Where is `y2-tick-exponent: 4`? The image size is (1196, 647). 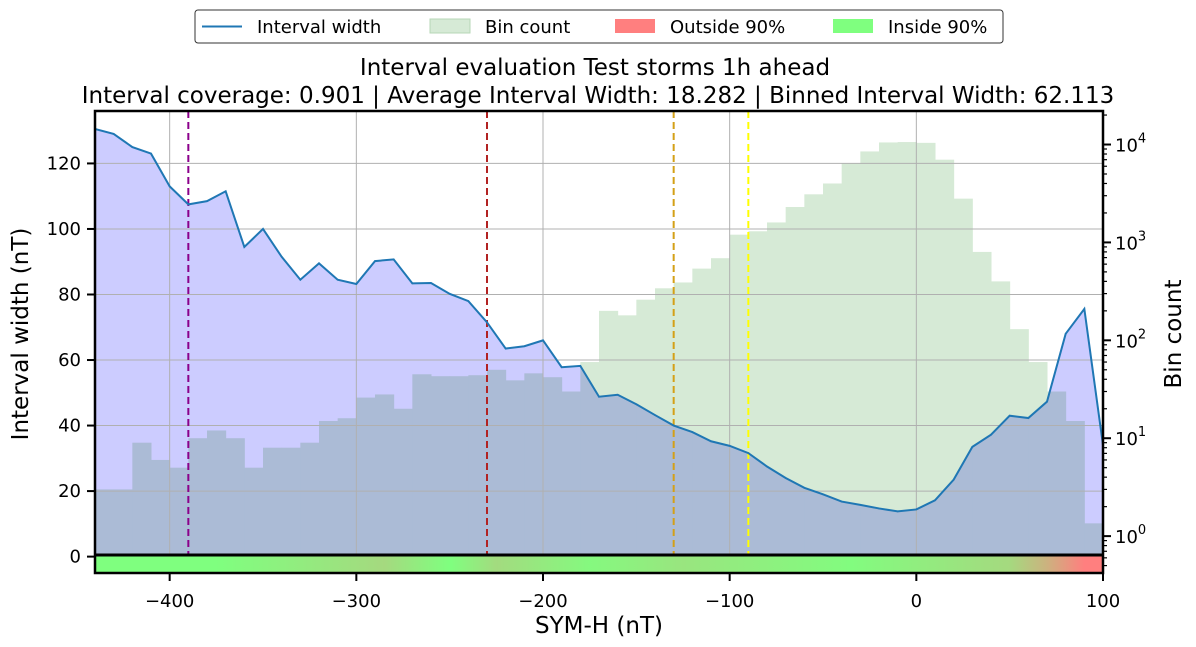 y2-tick-exponent: 4 is located at coordinates (1142, 139).